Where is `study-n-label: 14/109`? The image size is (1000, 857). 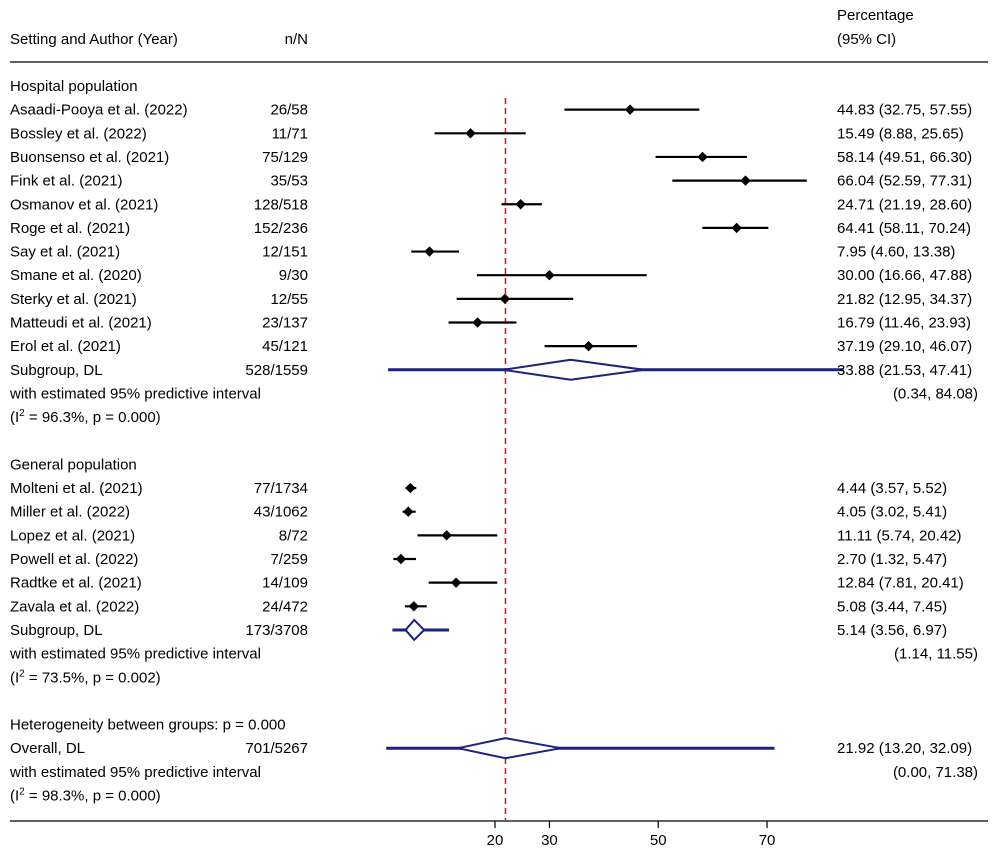
study-n-label: 14/109 is located at coordinates (285, 583).